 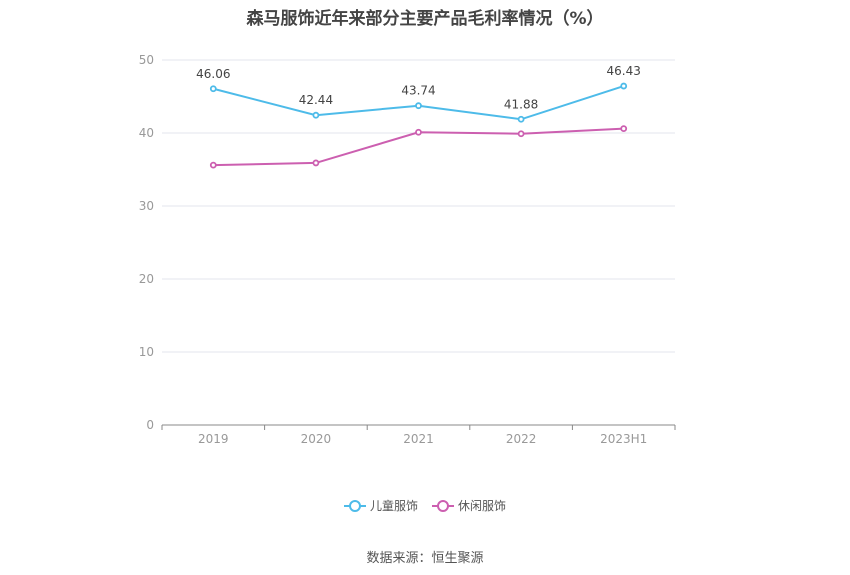 I want to click on legend-label-series-2: 休闲服饰, so click(x=482, y=506).